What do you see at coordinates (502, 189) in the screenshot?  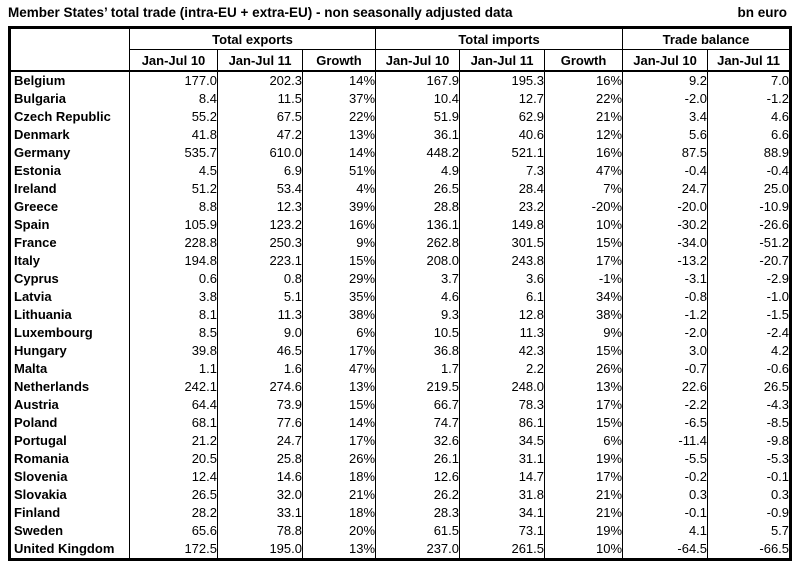 I see `value-cell: 28.4` at bounding box center [502, 189].